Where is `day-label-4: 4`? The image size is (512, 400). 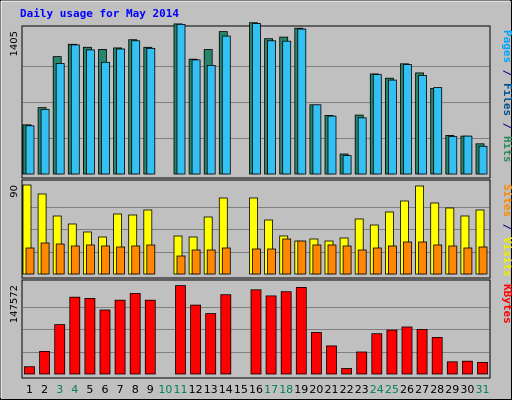
day-label-4: 4 is located at coordinates (74, 389).